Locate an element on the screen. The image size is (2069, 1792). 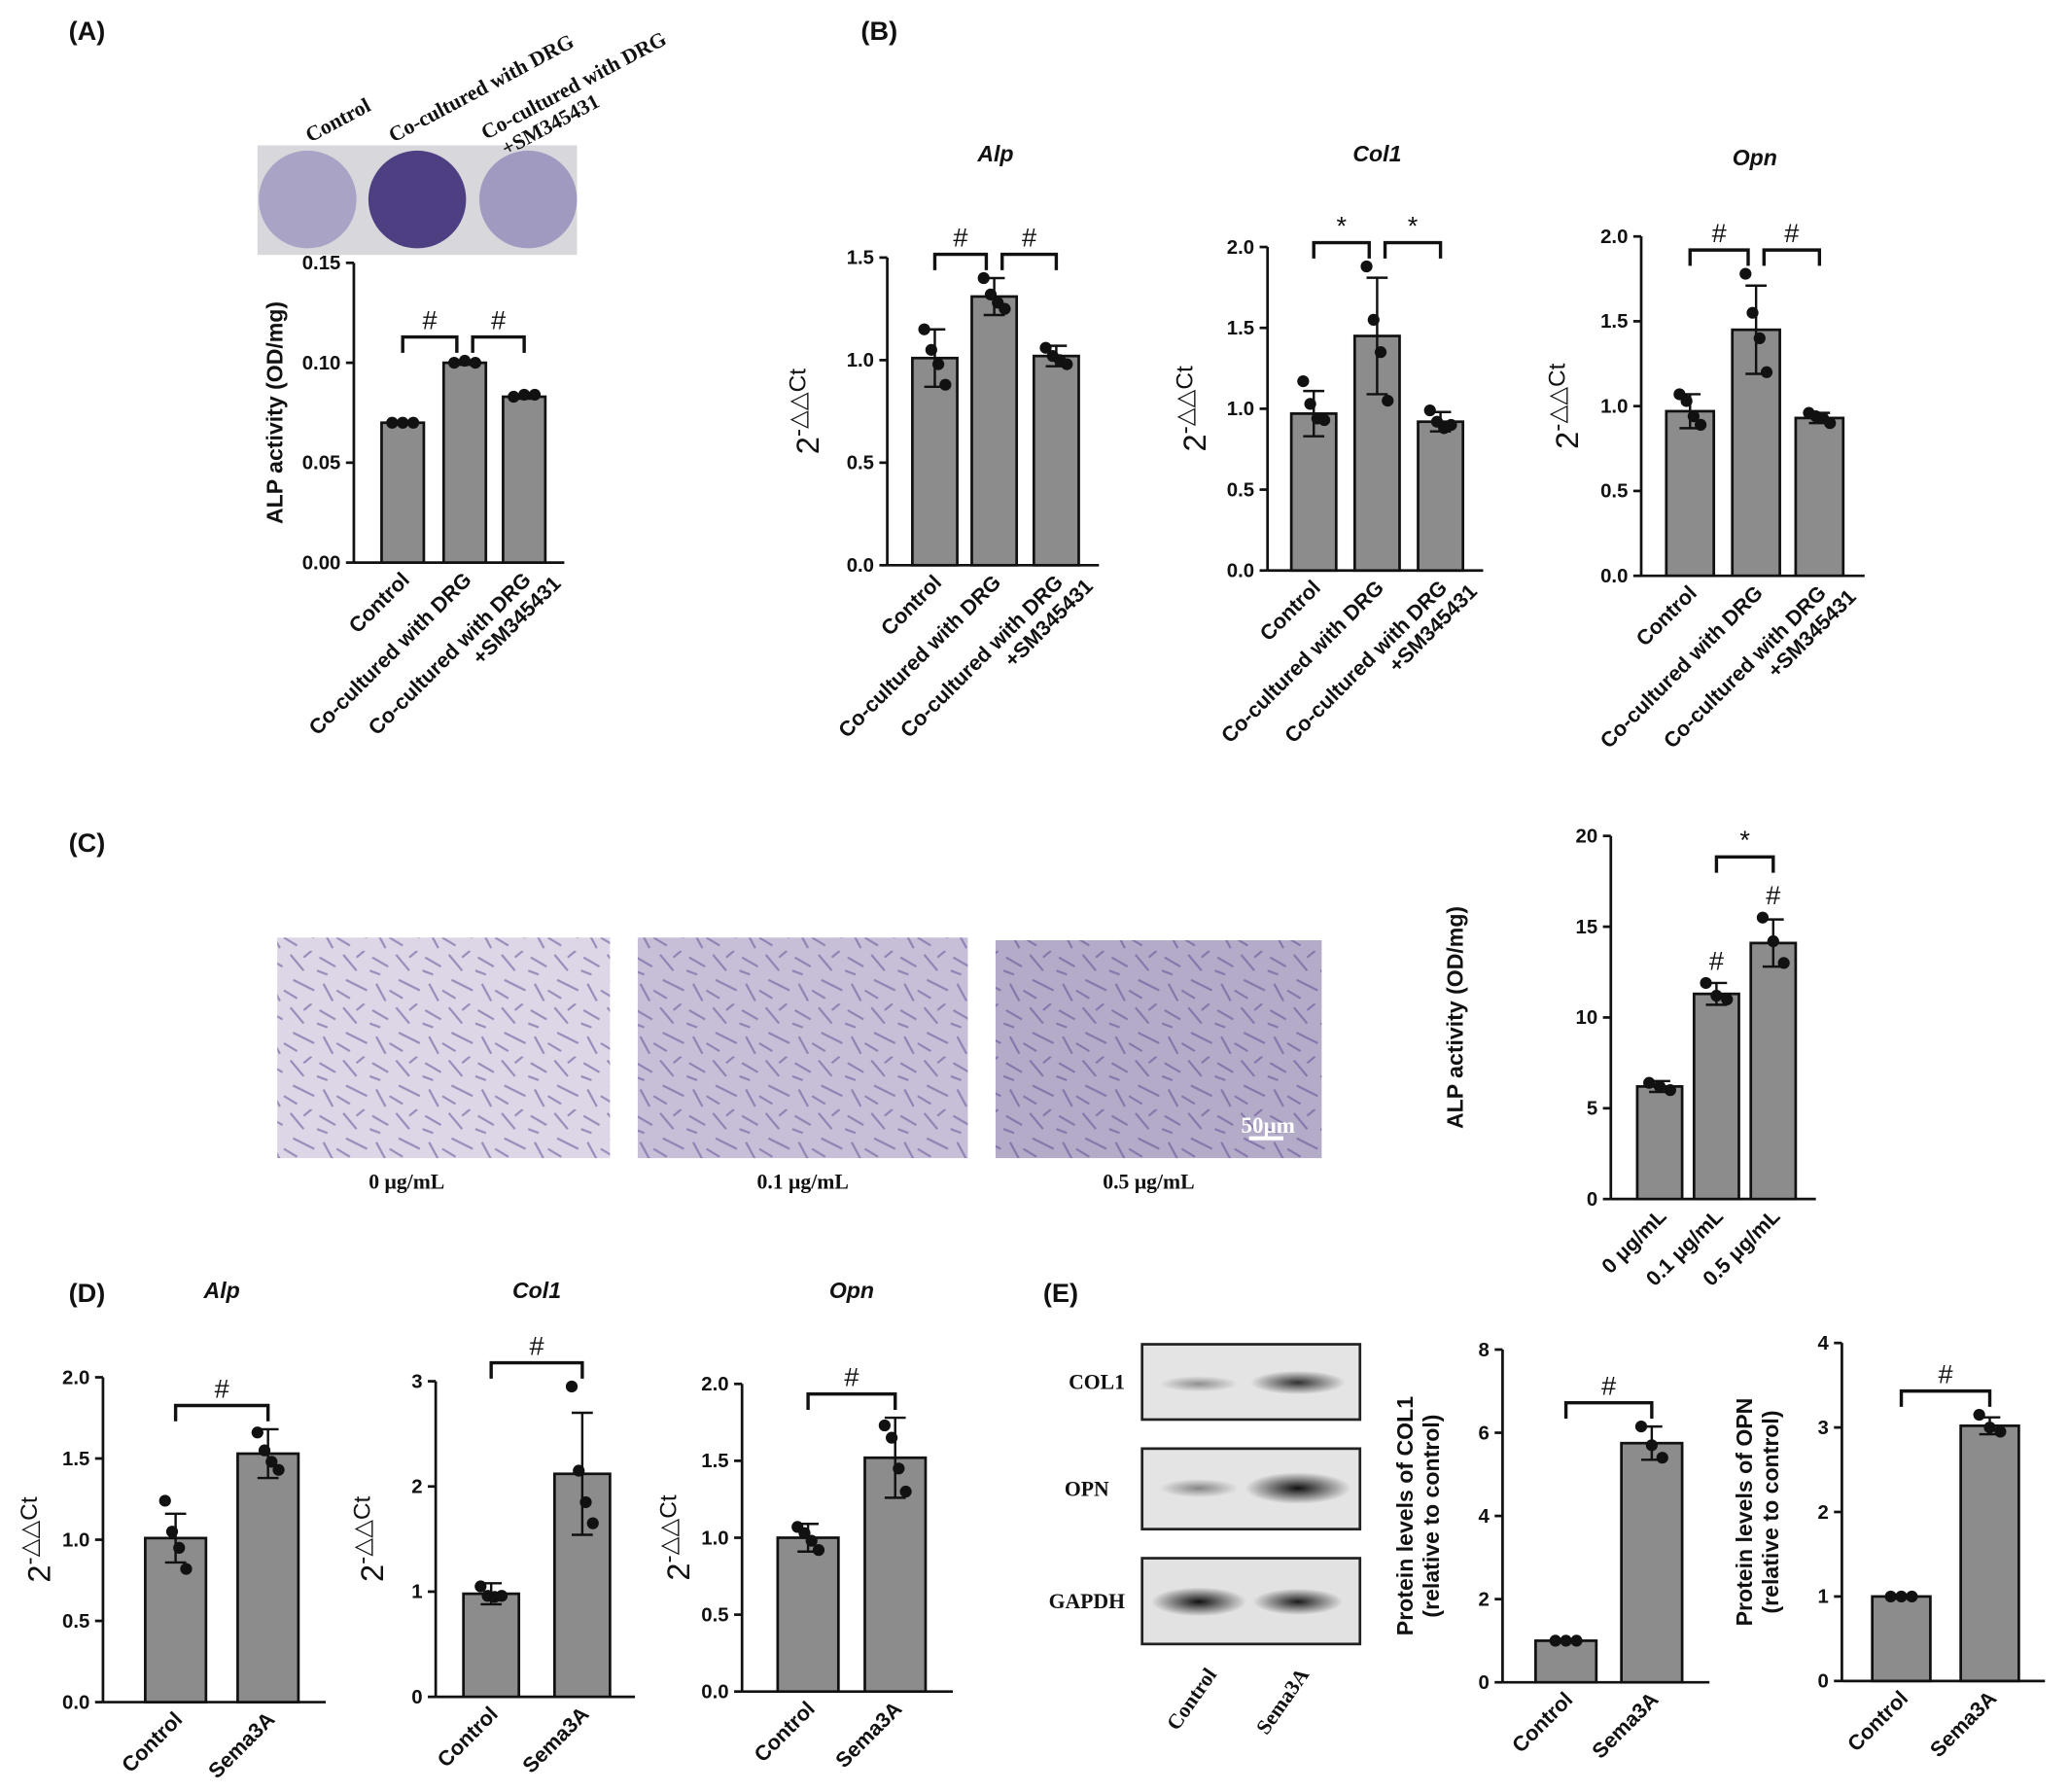
y-axis-label-line: (relative to control) is located at coordinates (1431, 1516).